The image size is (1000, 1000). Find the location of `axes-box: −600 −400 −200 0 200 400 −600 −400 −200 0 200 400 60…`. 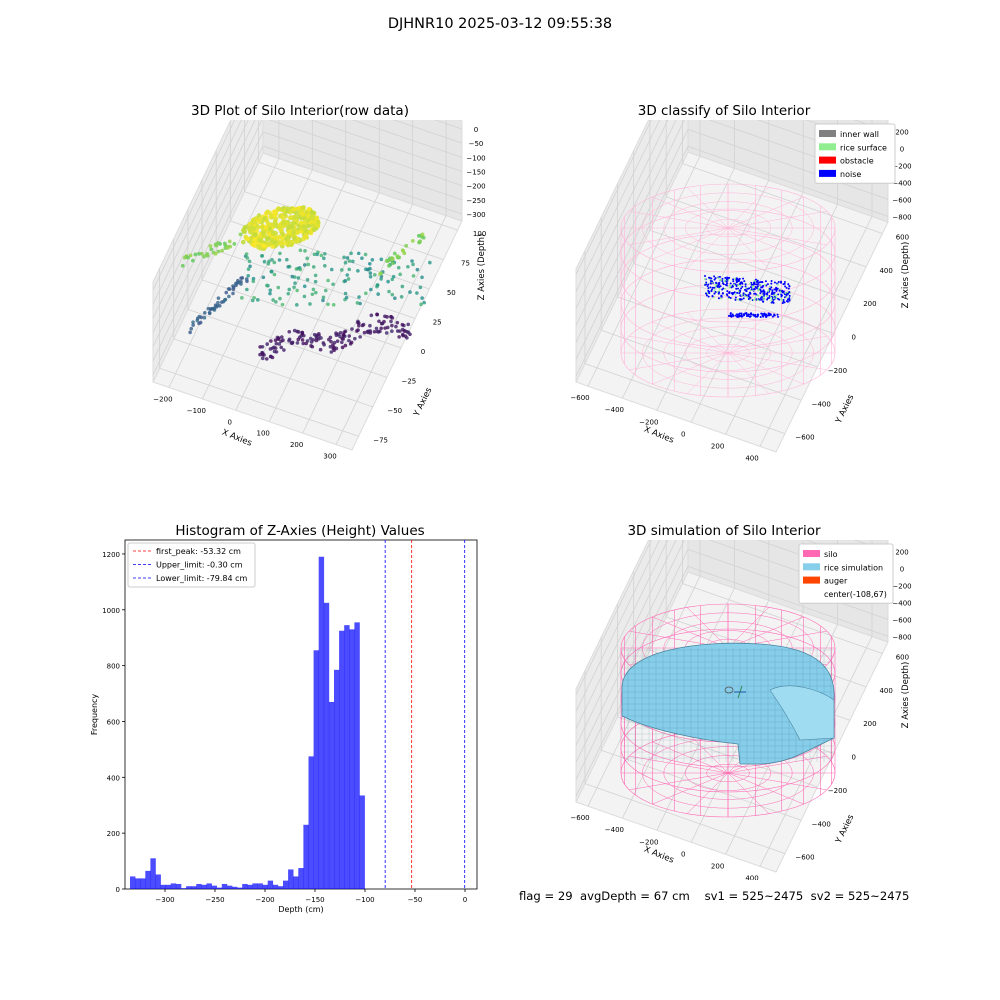

axes-box: −600 −400 −200 0 200 400 −600 −400 −200 0 200 400 60… is located at coordinates (741, 291).